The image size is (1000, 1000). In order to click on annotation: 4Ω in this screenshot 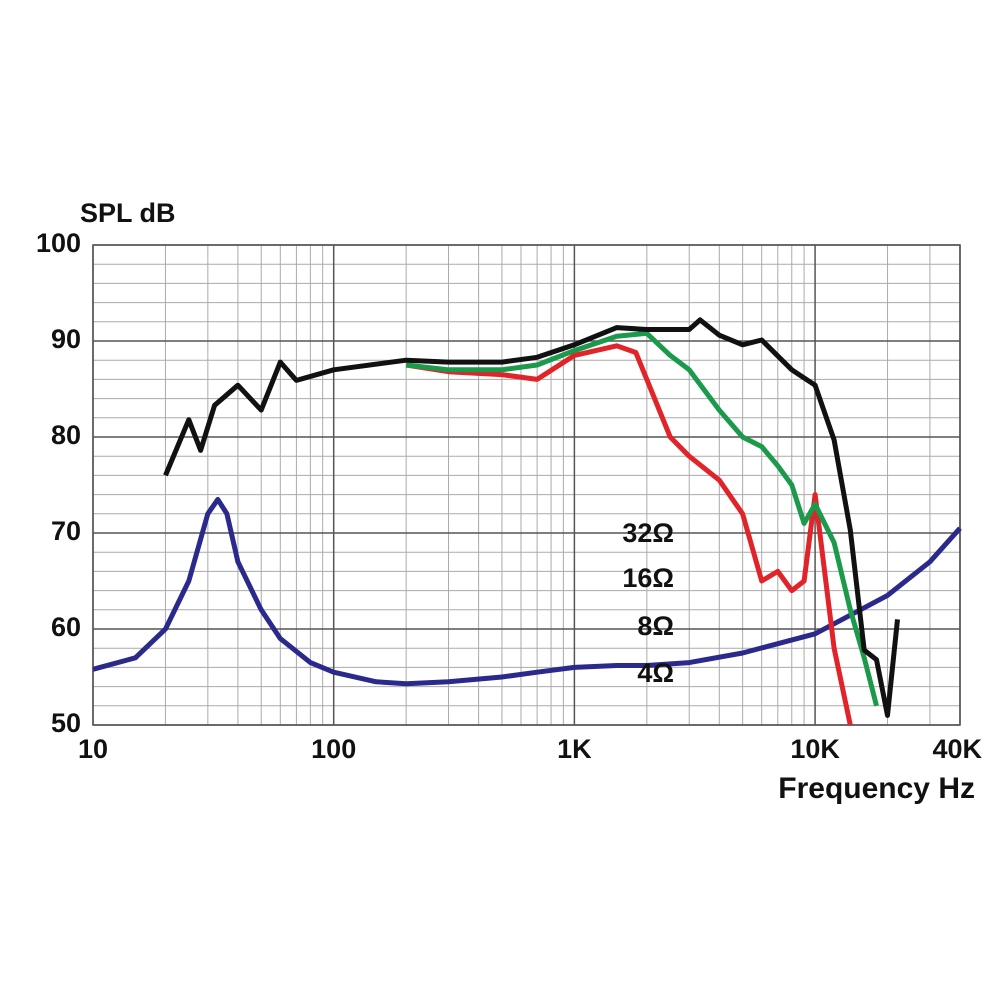, I will do `click(655, 673)`.